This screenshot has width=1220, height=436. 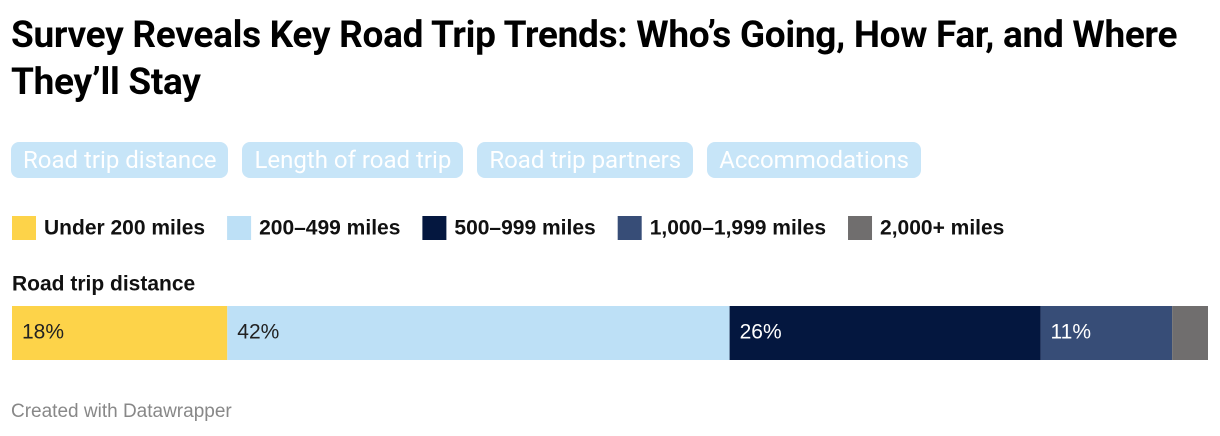 What do you see at coordinates (761, 332) in the screenshot?
I see `value-label: 26%` at bounding box center [761, 332].